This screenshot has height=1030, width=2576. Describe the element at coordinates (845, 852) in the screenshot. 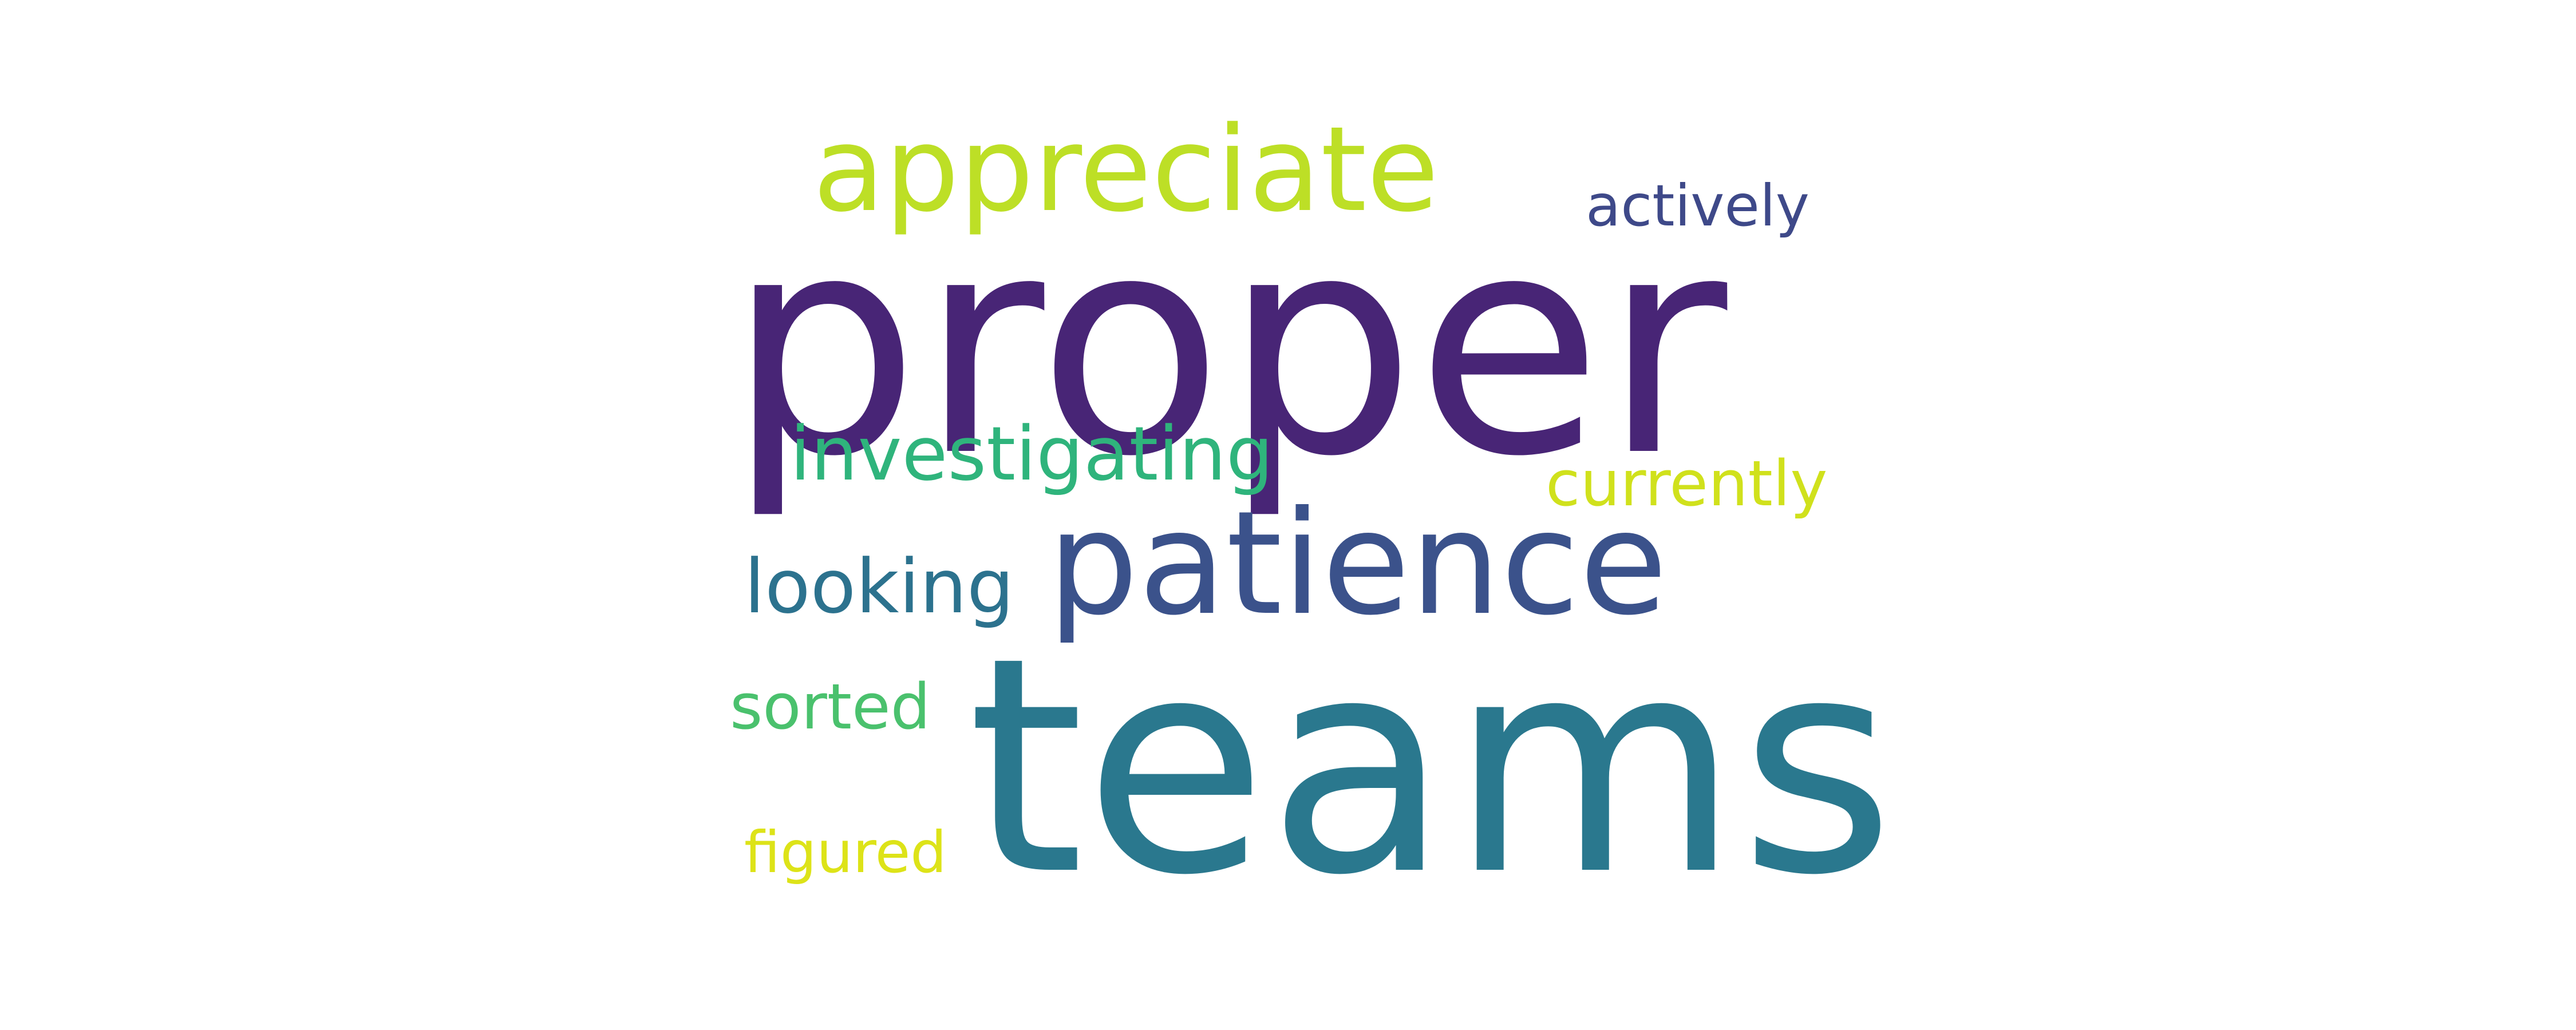

I see `word-figured: figured` at that location.